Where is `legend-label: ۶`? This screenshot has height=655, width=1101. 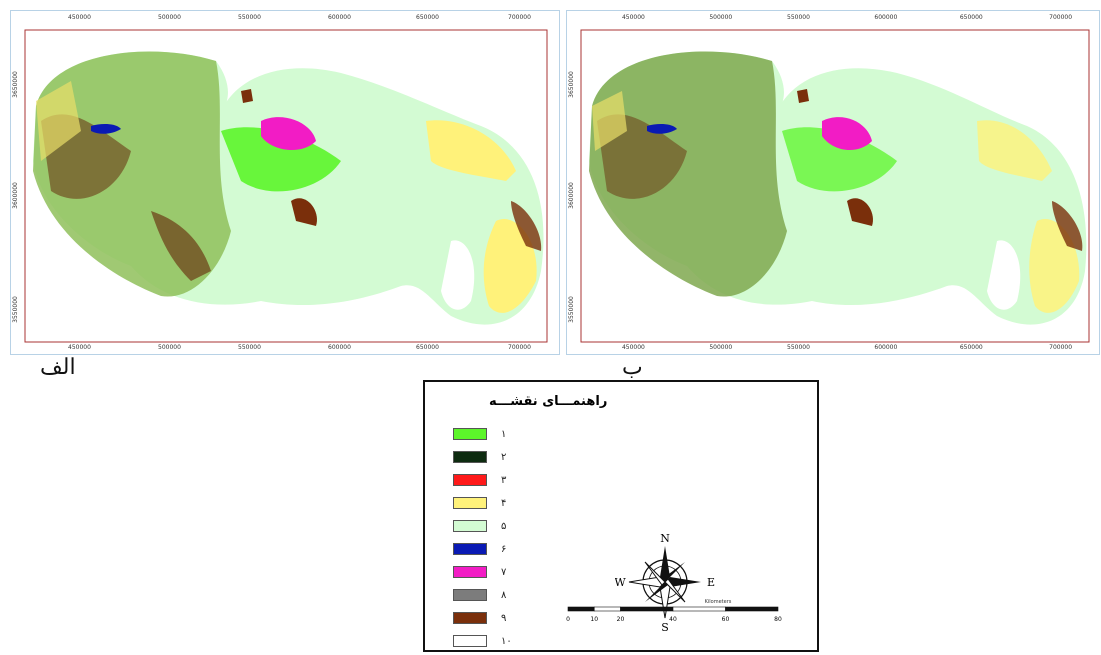 legend-label: ۶ is located at coordinates (504, 549).